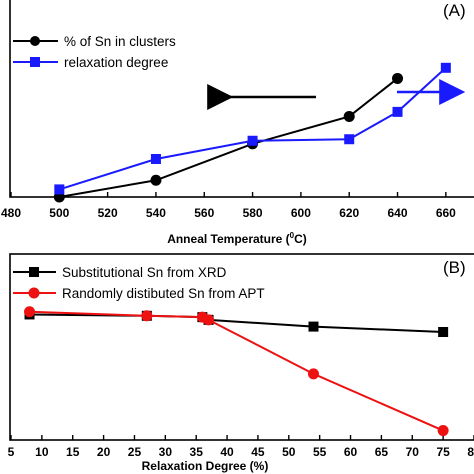 The image size is (474, 474). What do you see at coordinates (454, 267) in the screenshot?
I see `panel-b-letter: (B)` at bounding box center [454, 267].